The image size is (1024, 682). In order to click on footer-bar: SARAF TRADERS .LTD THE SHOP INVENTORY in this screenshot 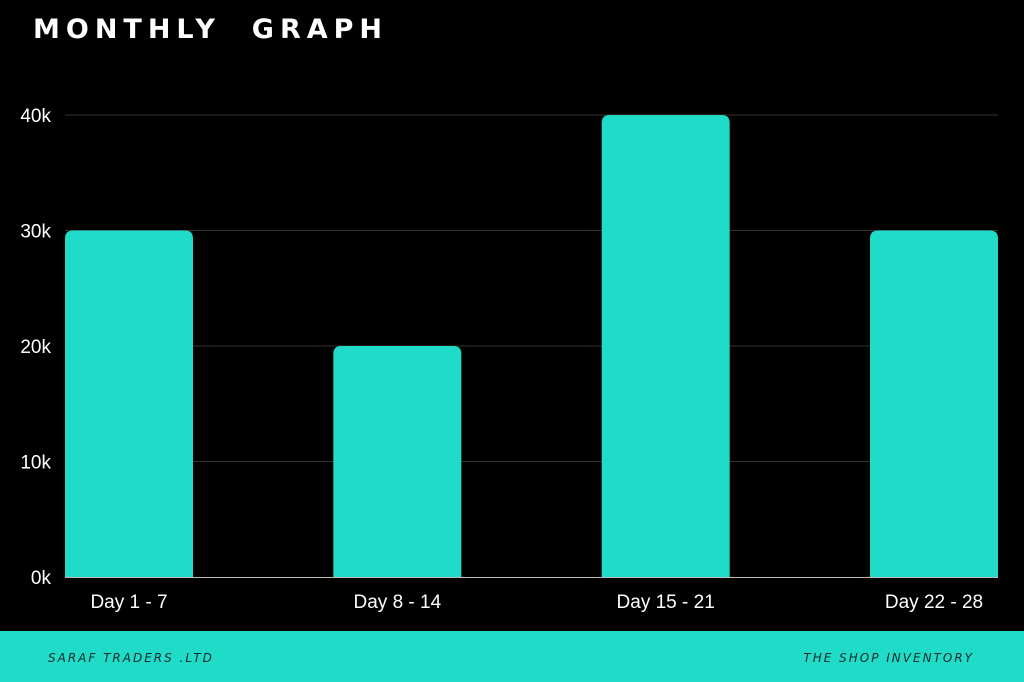, I will do `click(512, 656)`.